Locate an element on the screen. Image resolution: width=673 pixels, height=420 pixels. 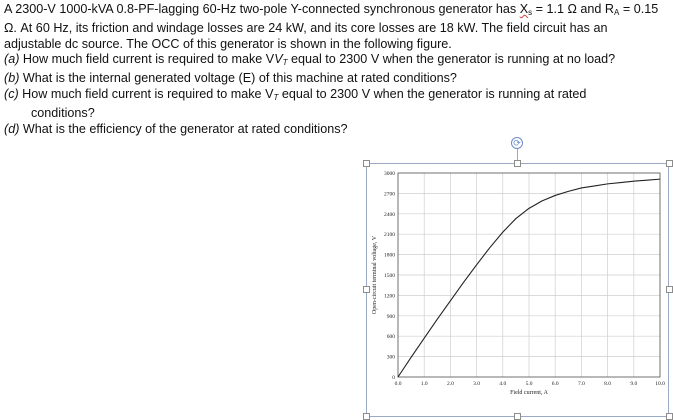
resize-handle-bottom-left is located at coordinates (366, 416).